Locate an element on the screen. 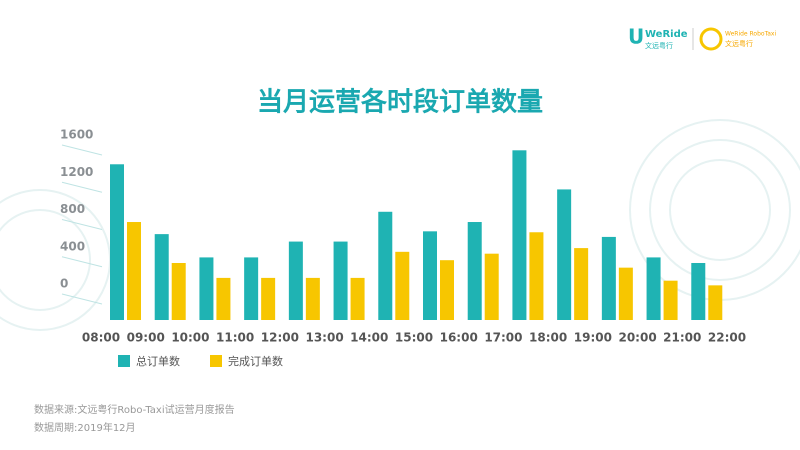 This screenshot has height=450, width=800. x-tick-label: 21:00 is located at coordinates (682, 338).